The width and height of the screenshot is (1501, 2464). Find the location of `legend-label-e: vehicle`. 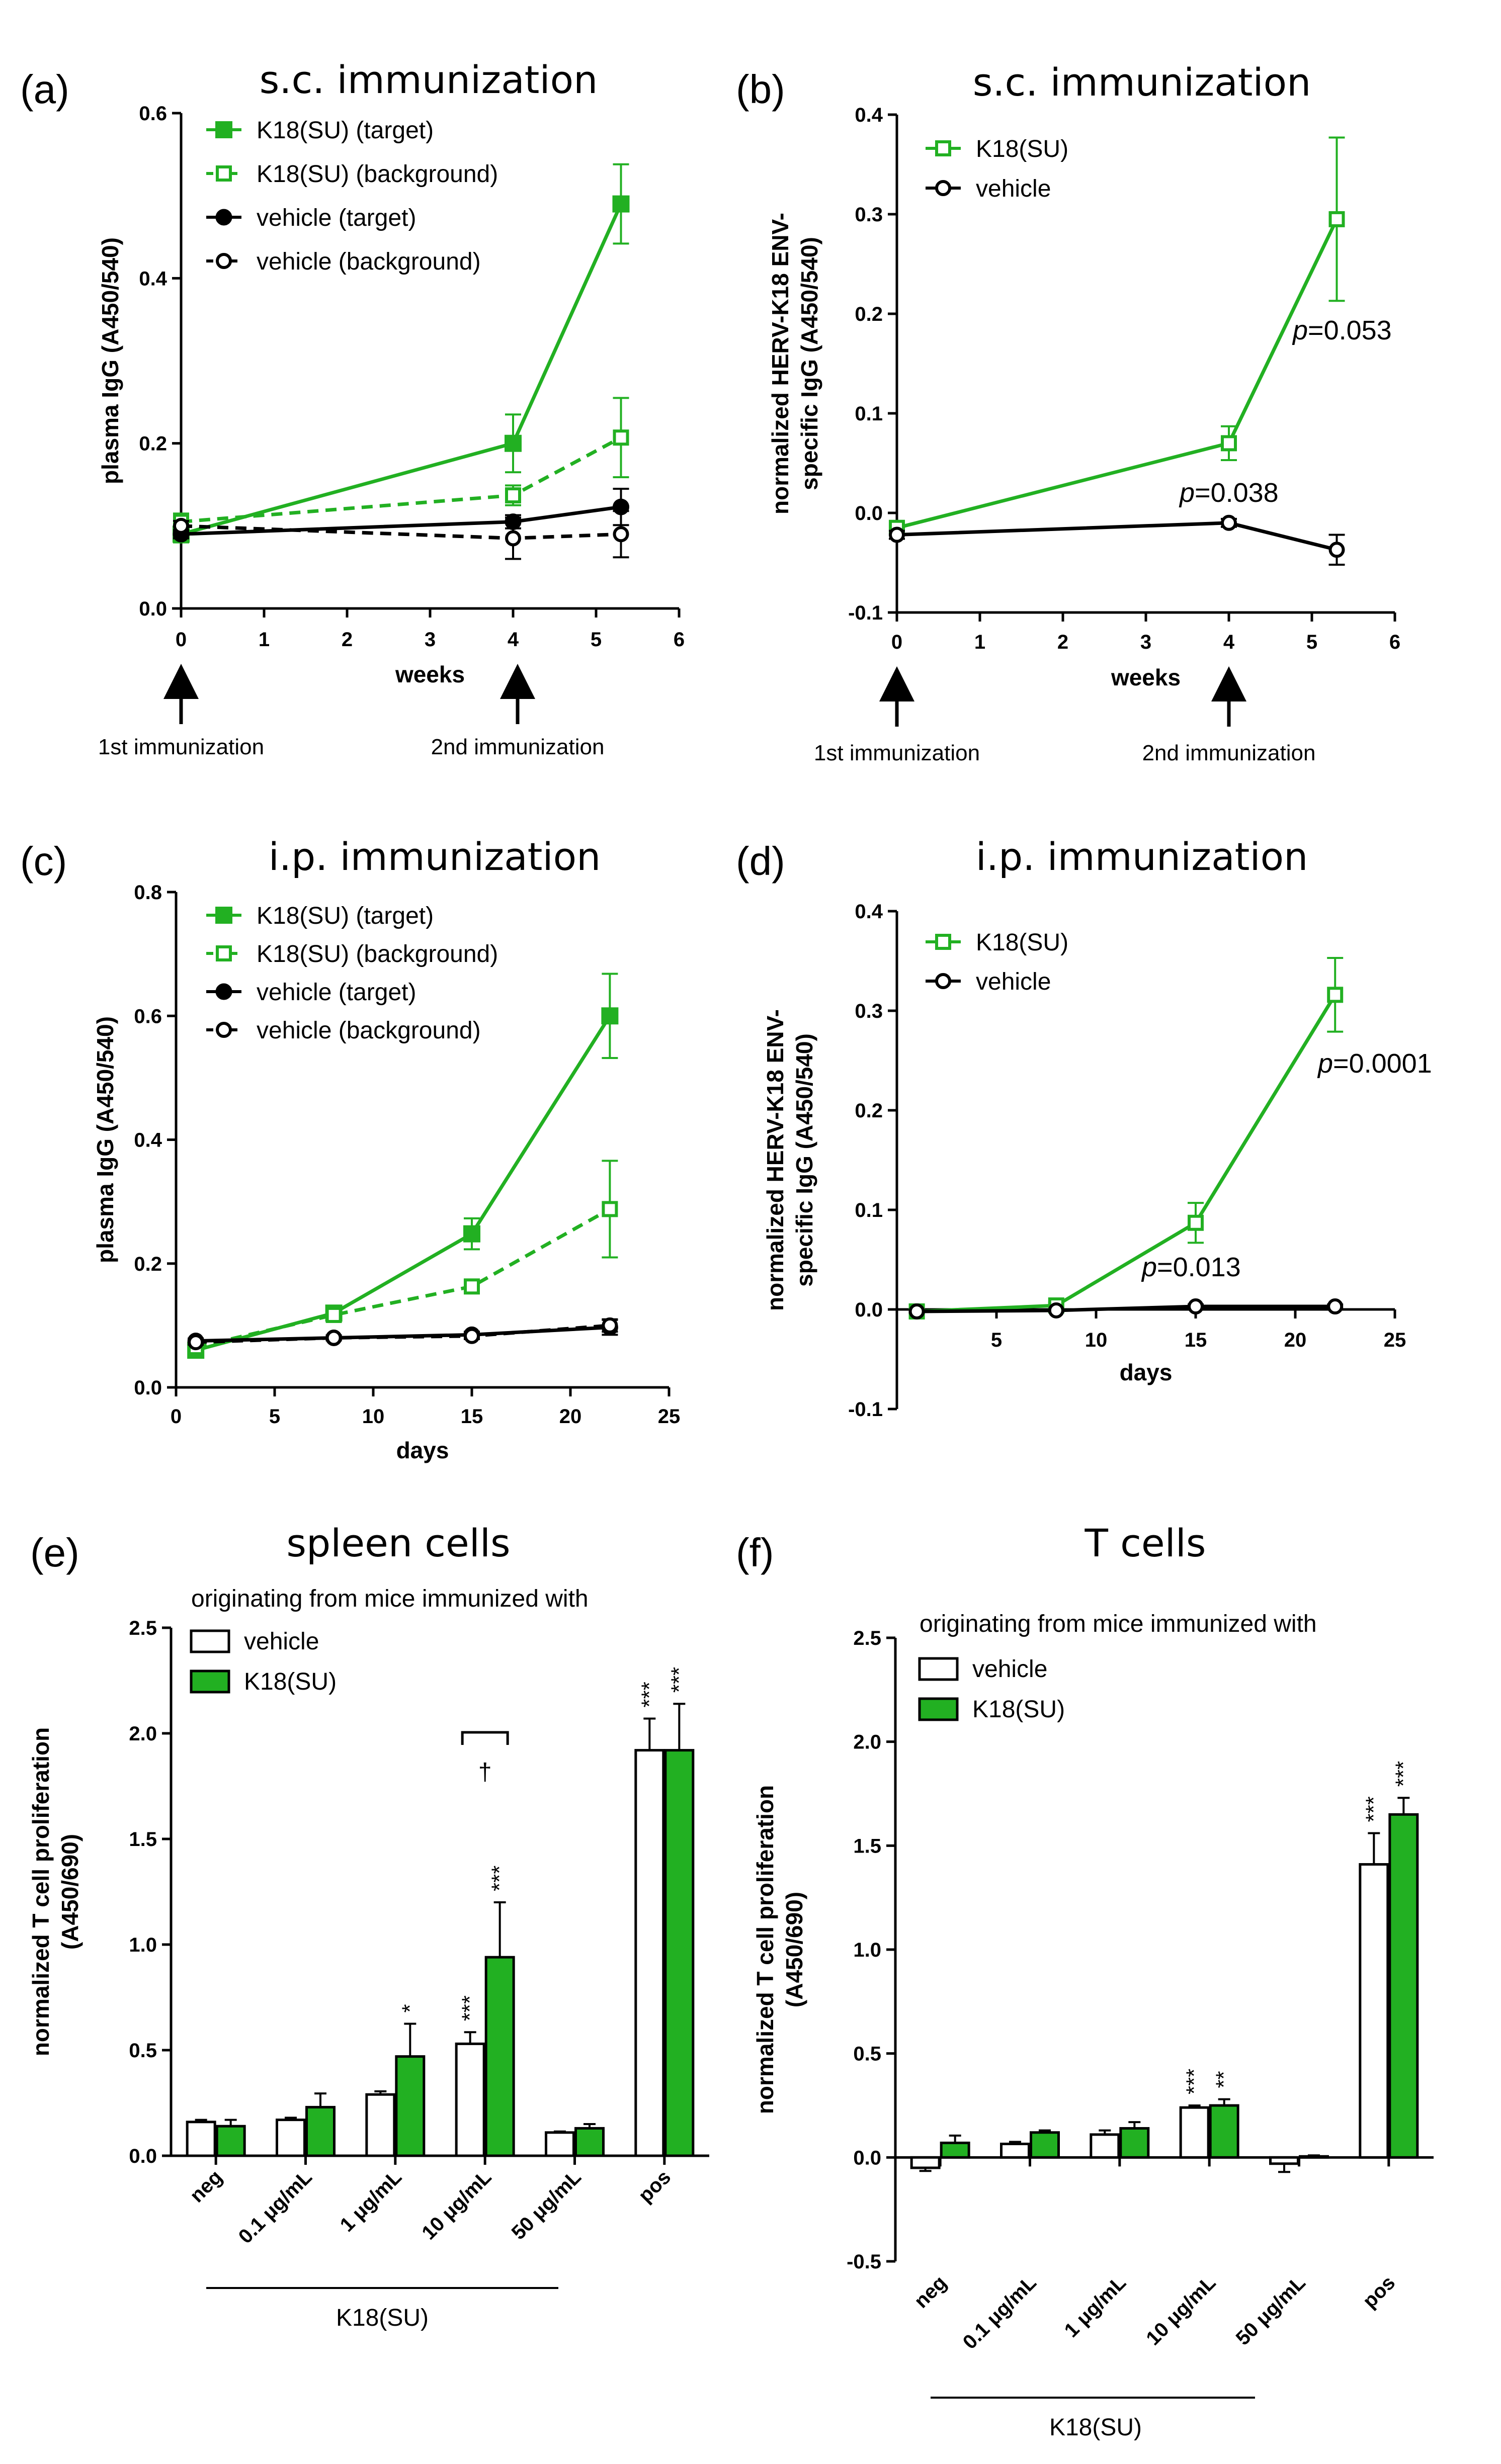

legend-label-e: vehicle is located at coordinates (282, 1641).